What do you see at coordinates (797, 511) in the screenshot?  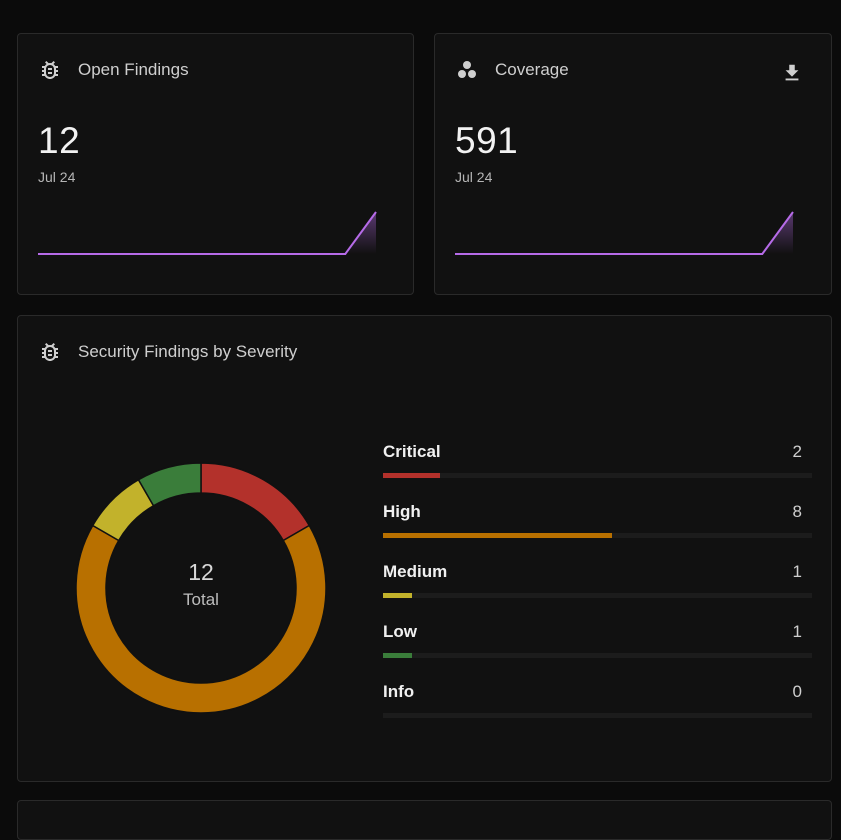 I see `legend-count: 8` at bounding box center [797, 511].